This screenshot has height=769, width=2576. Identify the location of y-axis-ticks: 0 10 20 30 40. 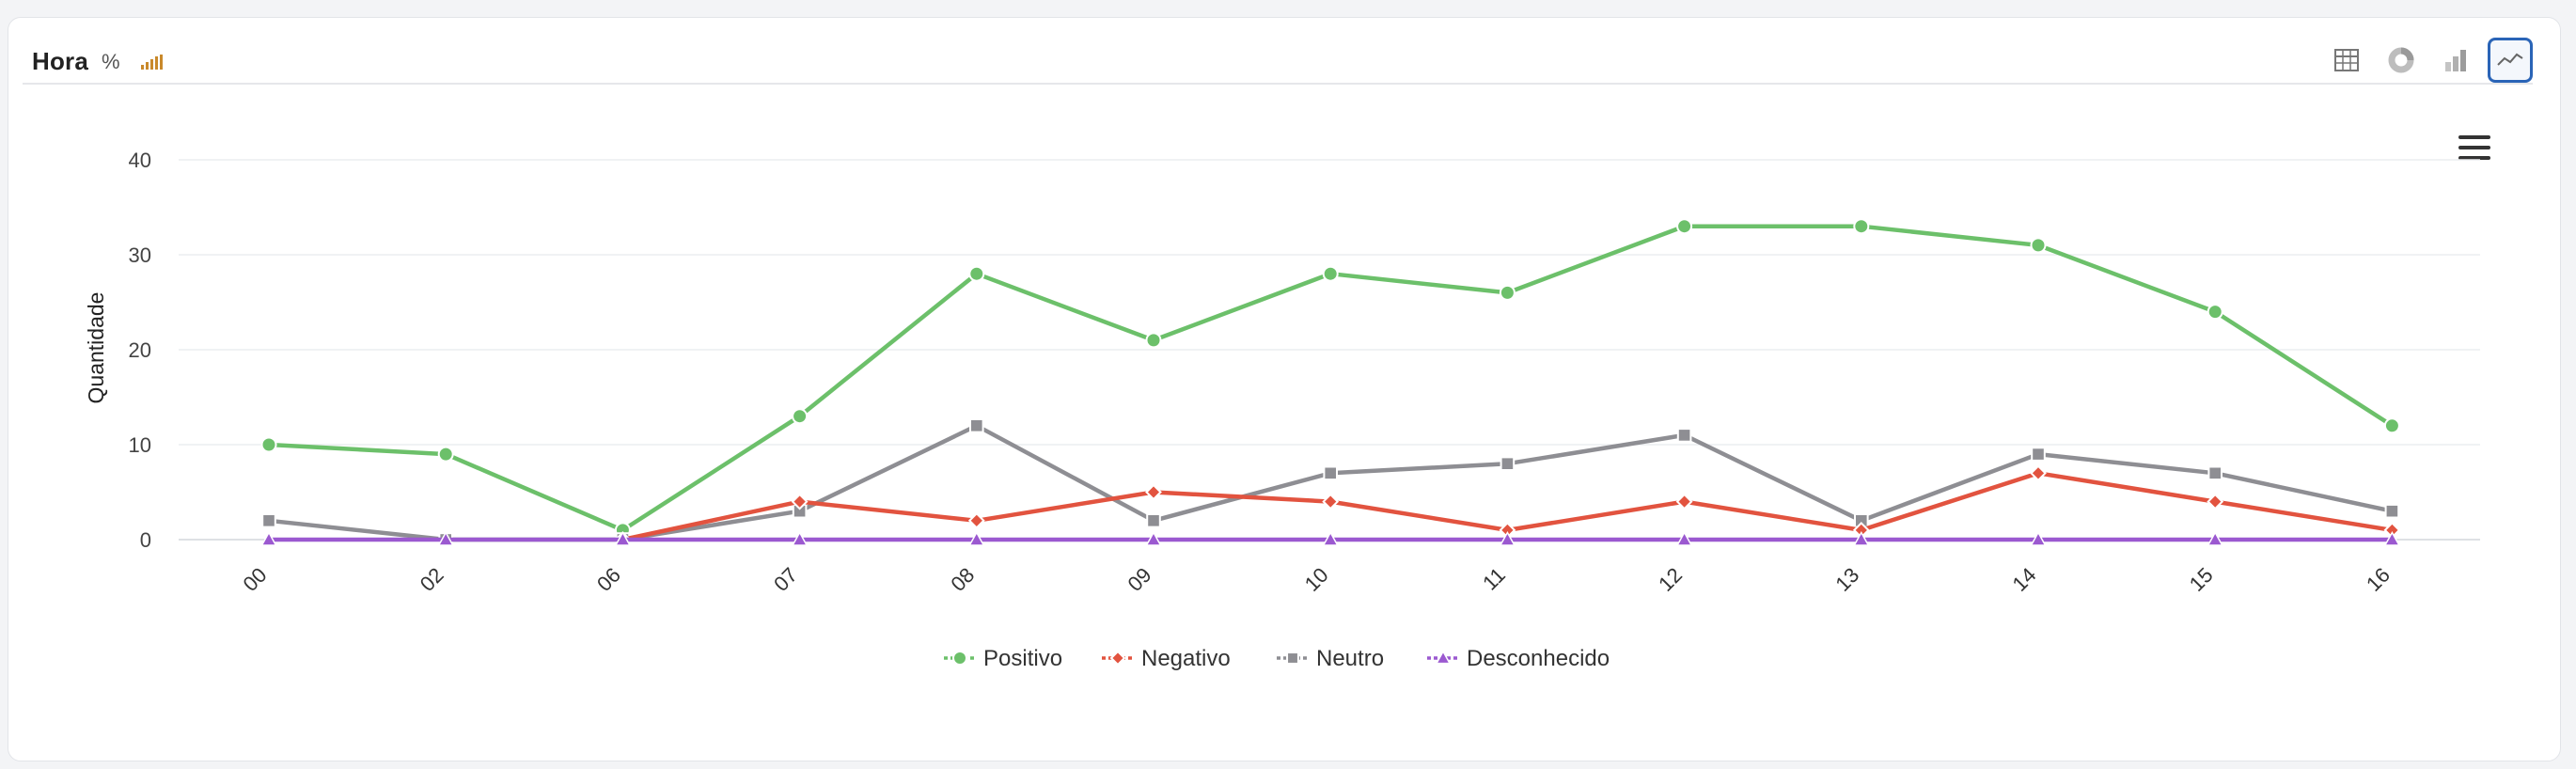
(140, 350).